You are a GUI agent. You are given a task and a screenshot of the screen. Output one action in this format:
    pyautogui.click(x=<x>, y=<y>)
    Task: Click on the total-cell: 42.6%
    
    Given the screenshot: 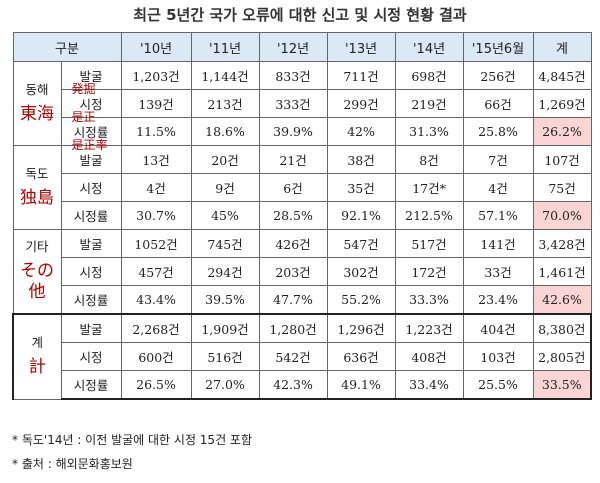 What is the action you would take?
    pyautogui.click(x=562, y=300)
    